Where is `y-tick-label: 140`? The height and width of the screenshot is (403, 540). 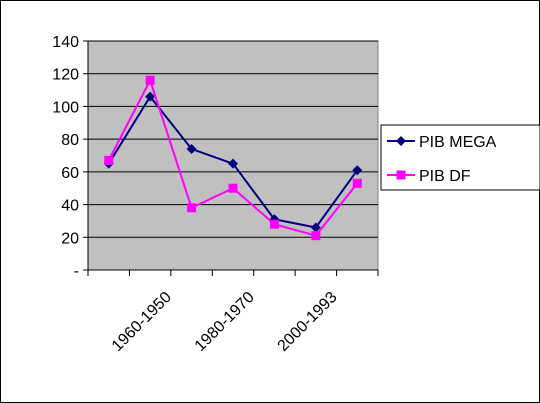 y-tick-label: 140 is located at coordinates (65, 42).